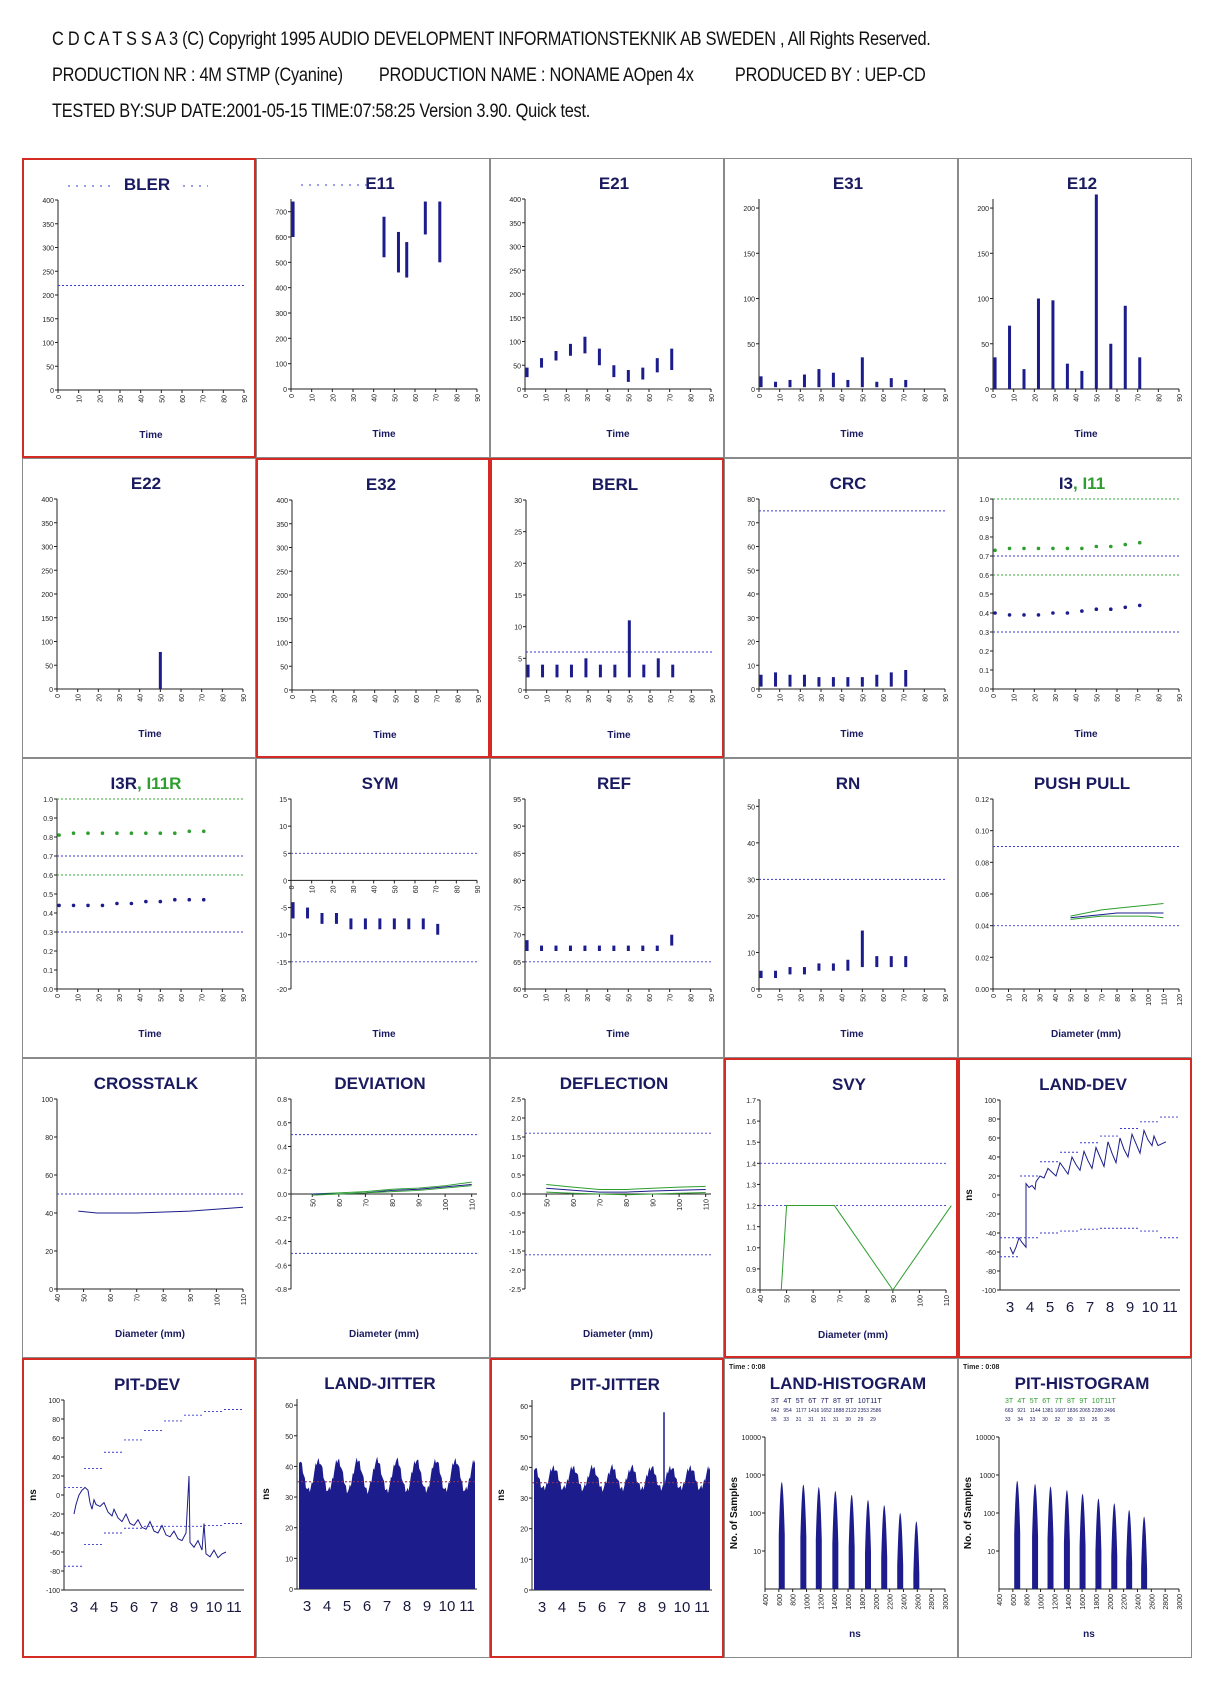  I want to click on y-tick-label: 300, so click(282, 549).